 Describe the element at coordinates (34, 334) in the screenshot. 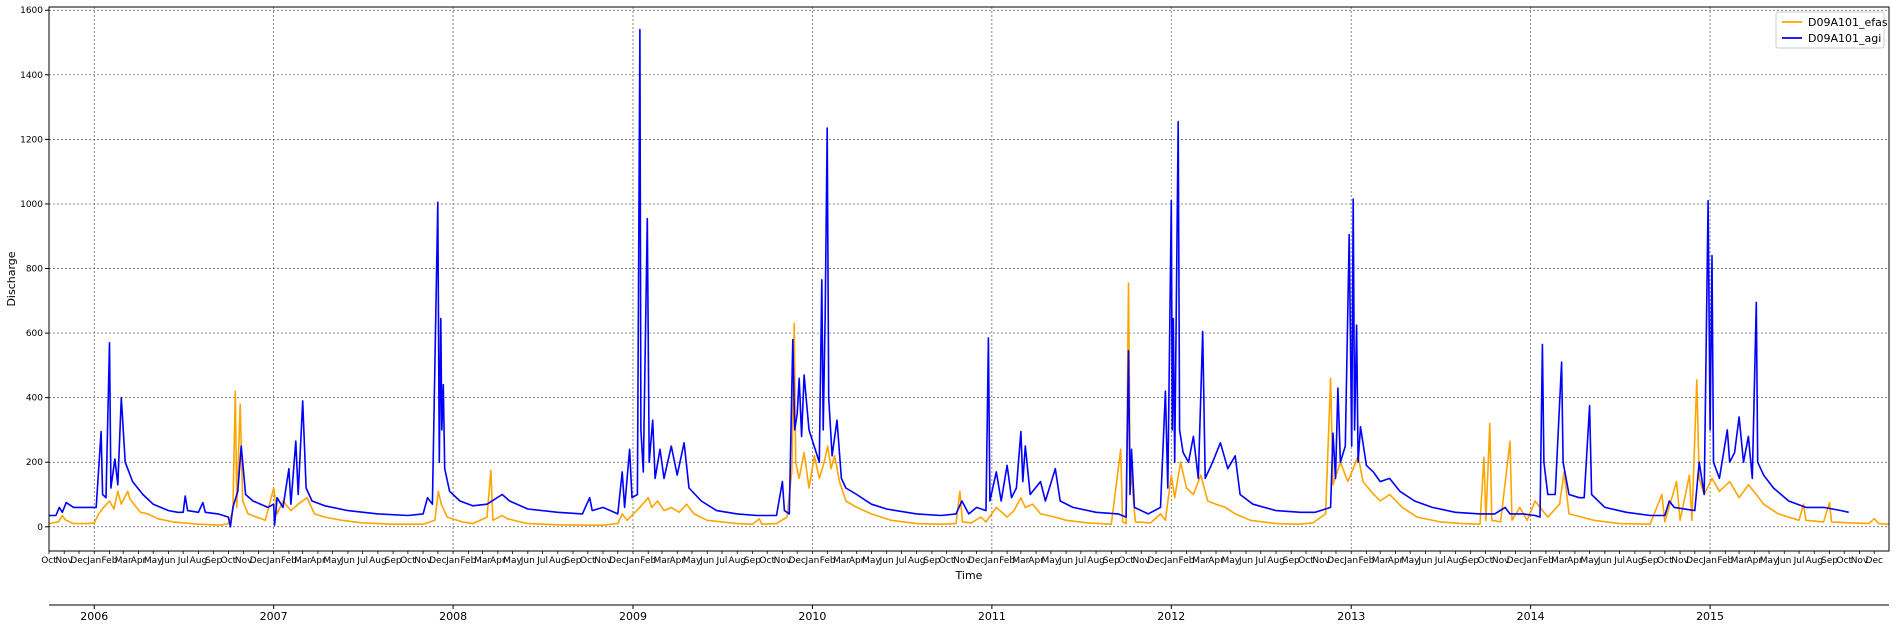

I see `y-tick-label: 600` at that location.